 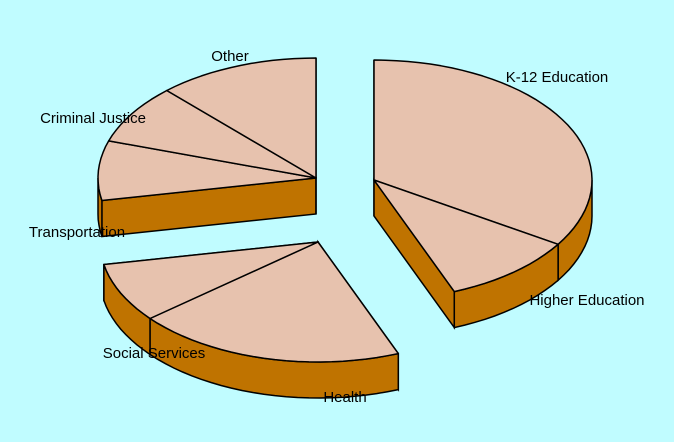 I want to click on label-social-services: Social Services, so click(x=154, y=353).